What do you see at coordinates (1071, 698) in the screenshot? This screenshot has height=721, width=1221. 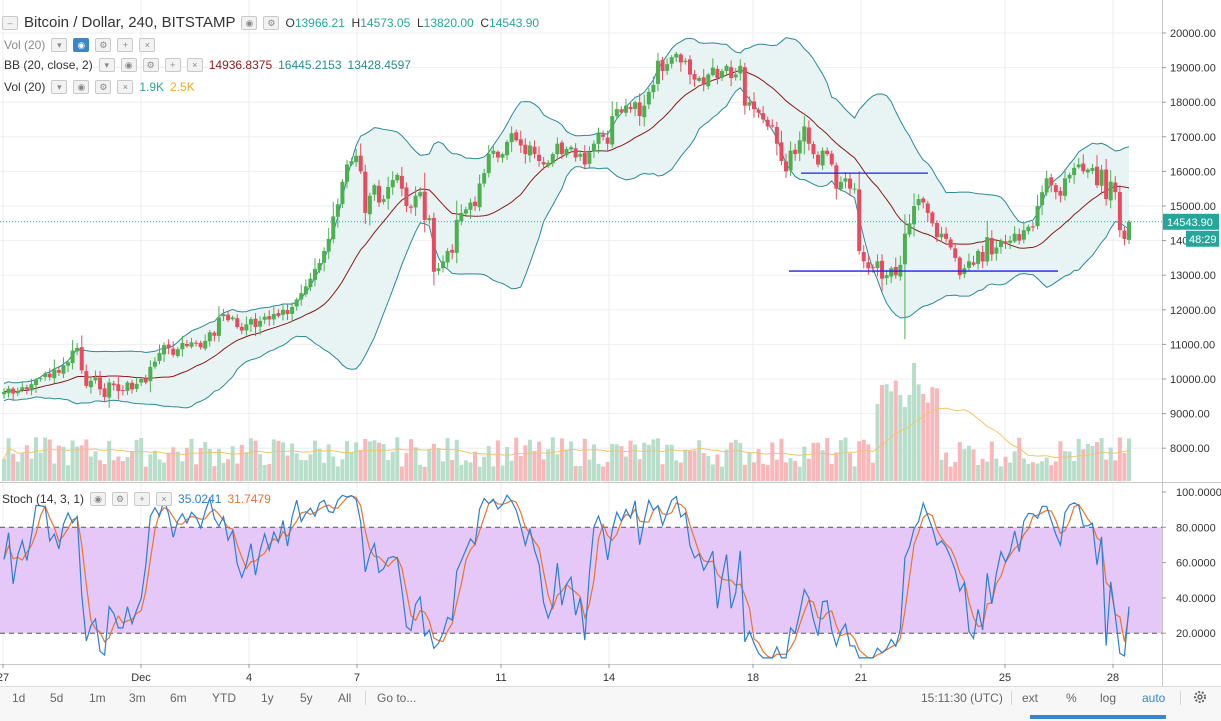 I see `percent-toggle: %` at bounding box center [1071, 698].